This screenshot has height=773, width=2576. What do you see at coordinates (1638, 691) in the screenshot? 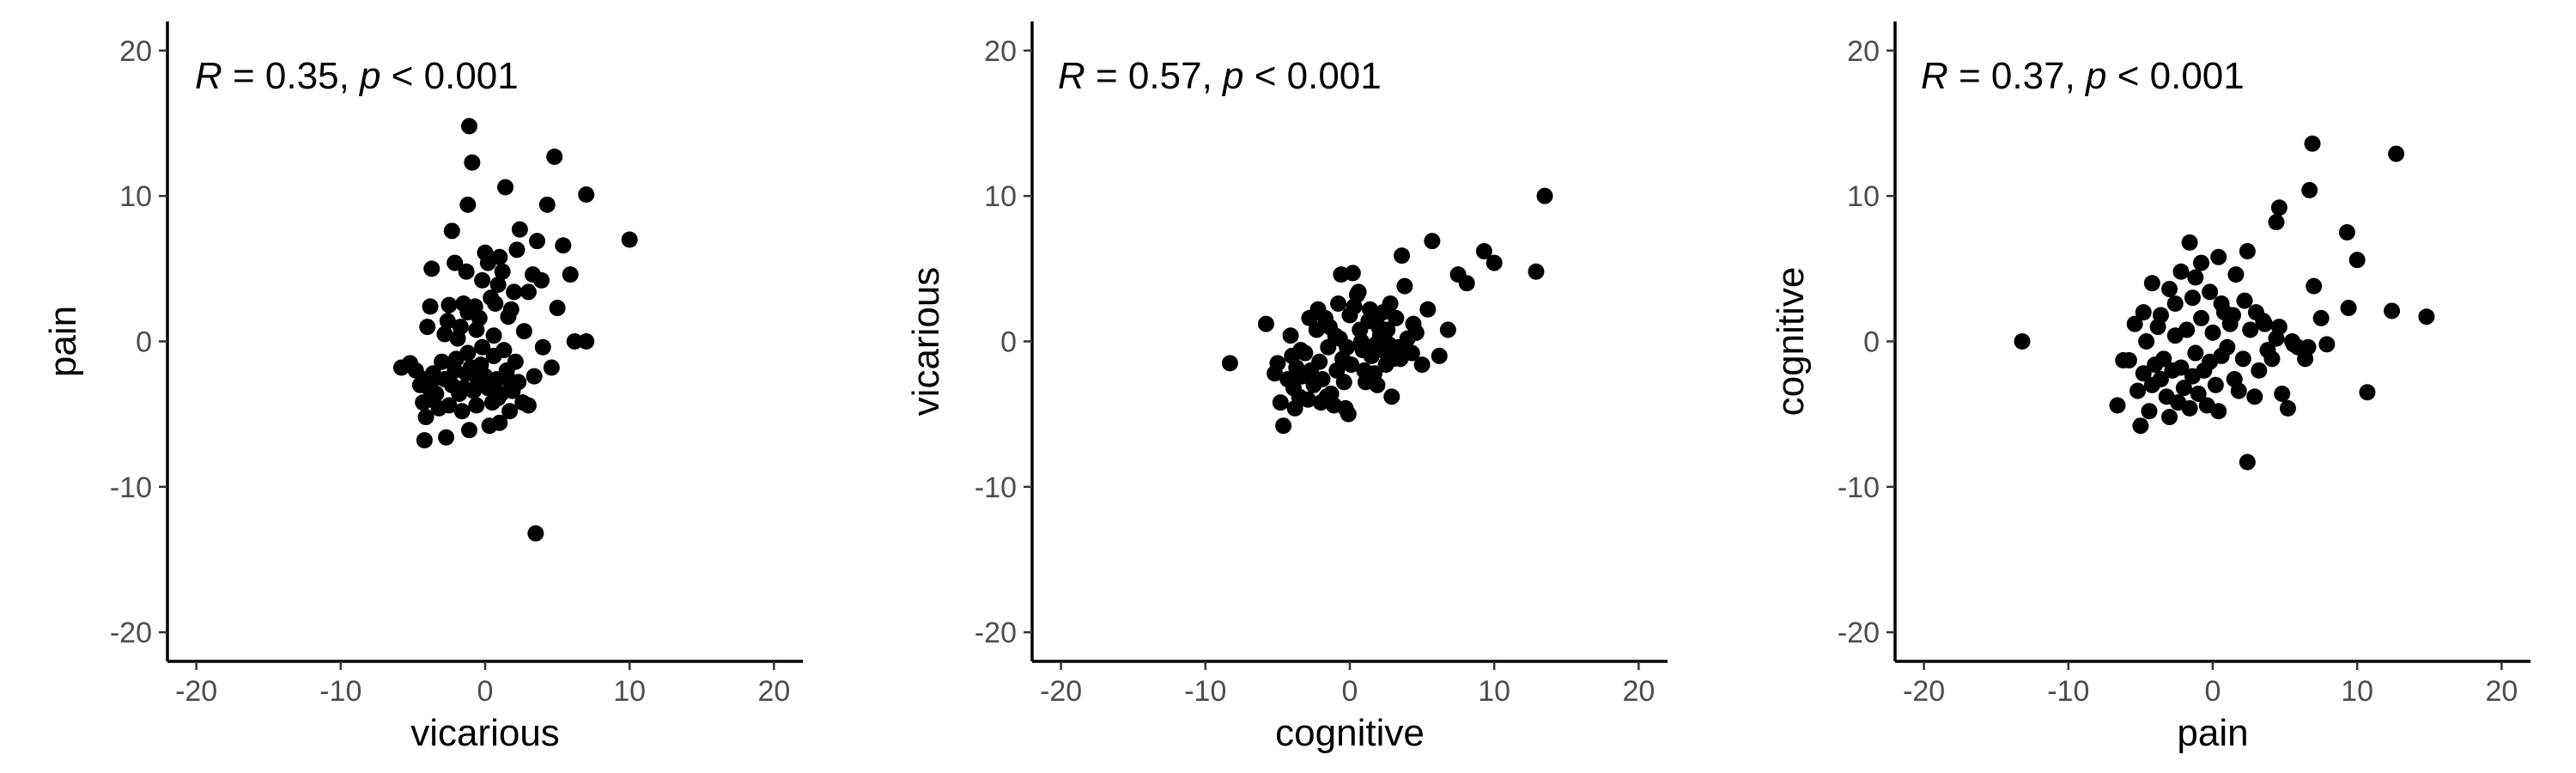
I see `x-tick-label: 20` at bounding box center [1638, 691].